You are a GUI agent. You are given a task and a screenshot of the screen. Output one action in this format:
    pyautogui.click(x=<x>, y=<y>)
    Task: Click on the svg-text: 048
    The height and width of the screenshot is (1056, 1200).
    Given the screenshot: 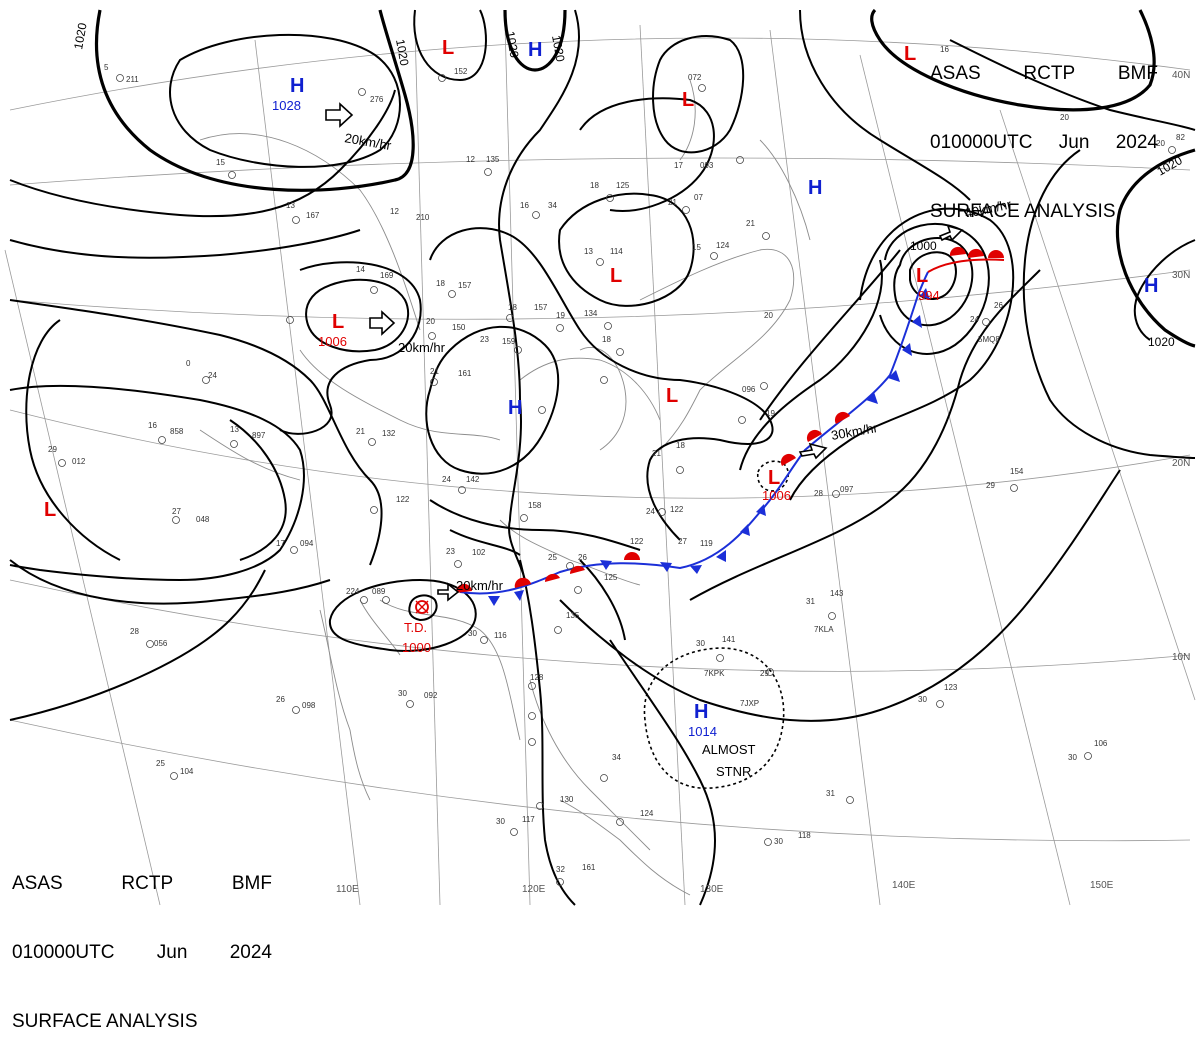 What is the action you would take?
    pyautogui.click(x=203, y=519)
    